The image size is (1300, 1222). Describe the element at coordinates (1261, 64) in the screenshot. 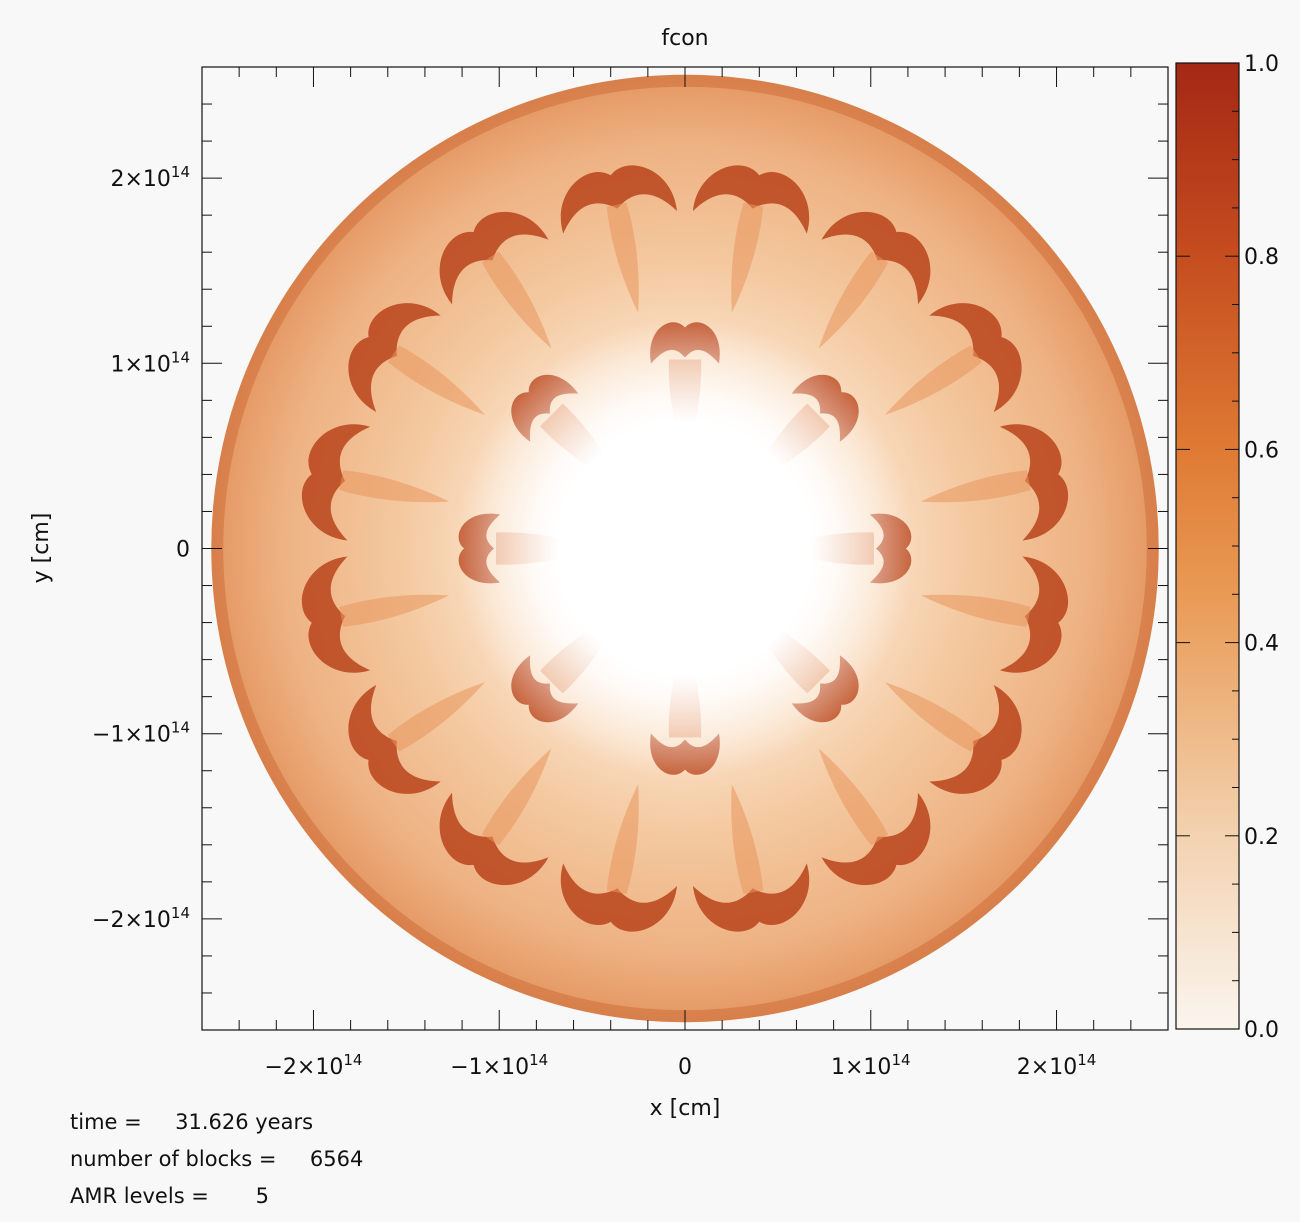

I see `colorbar-tick-label: 1.0` at that location.